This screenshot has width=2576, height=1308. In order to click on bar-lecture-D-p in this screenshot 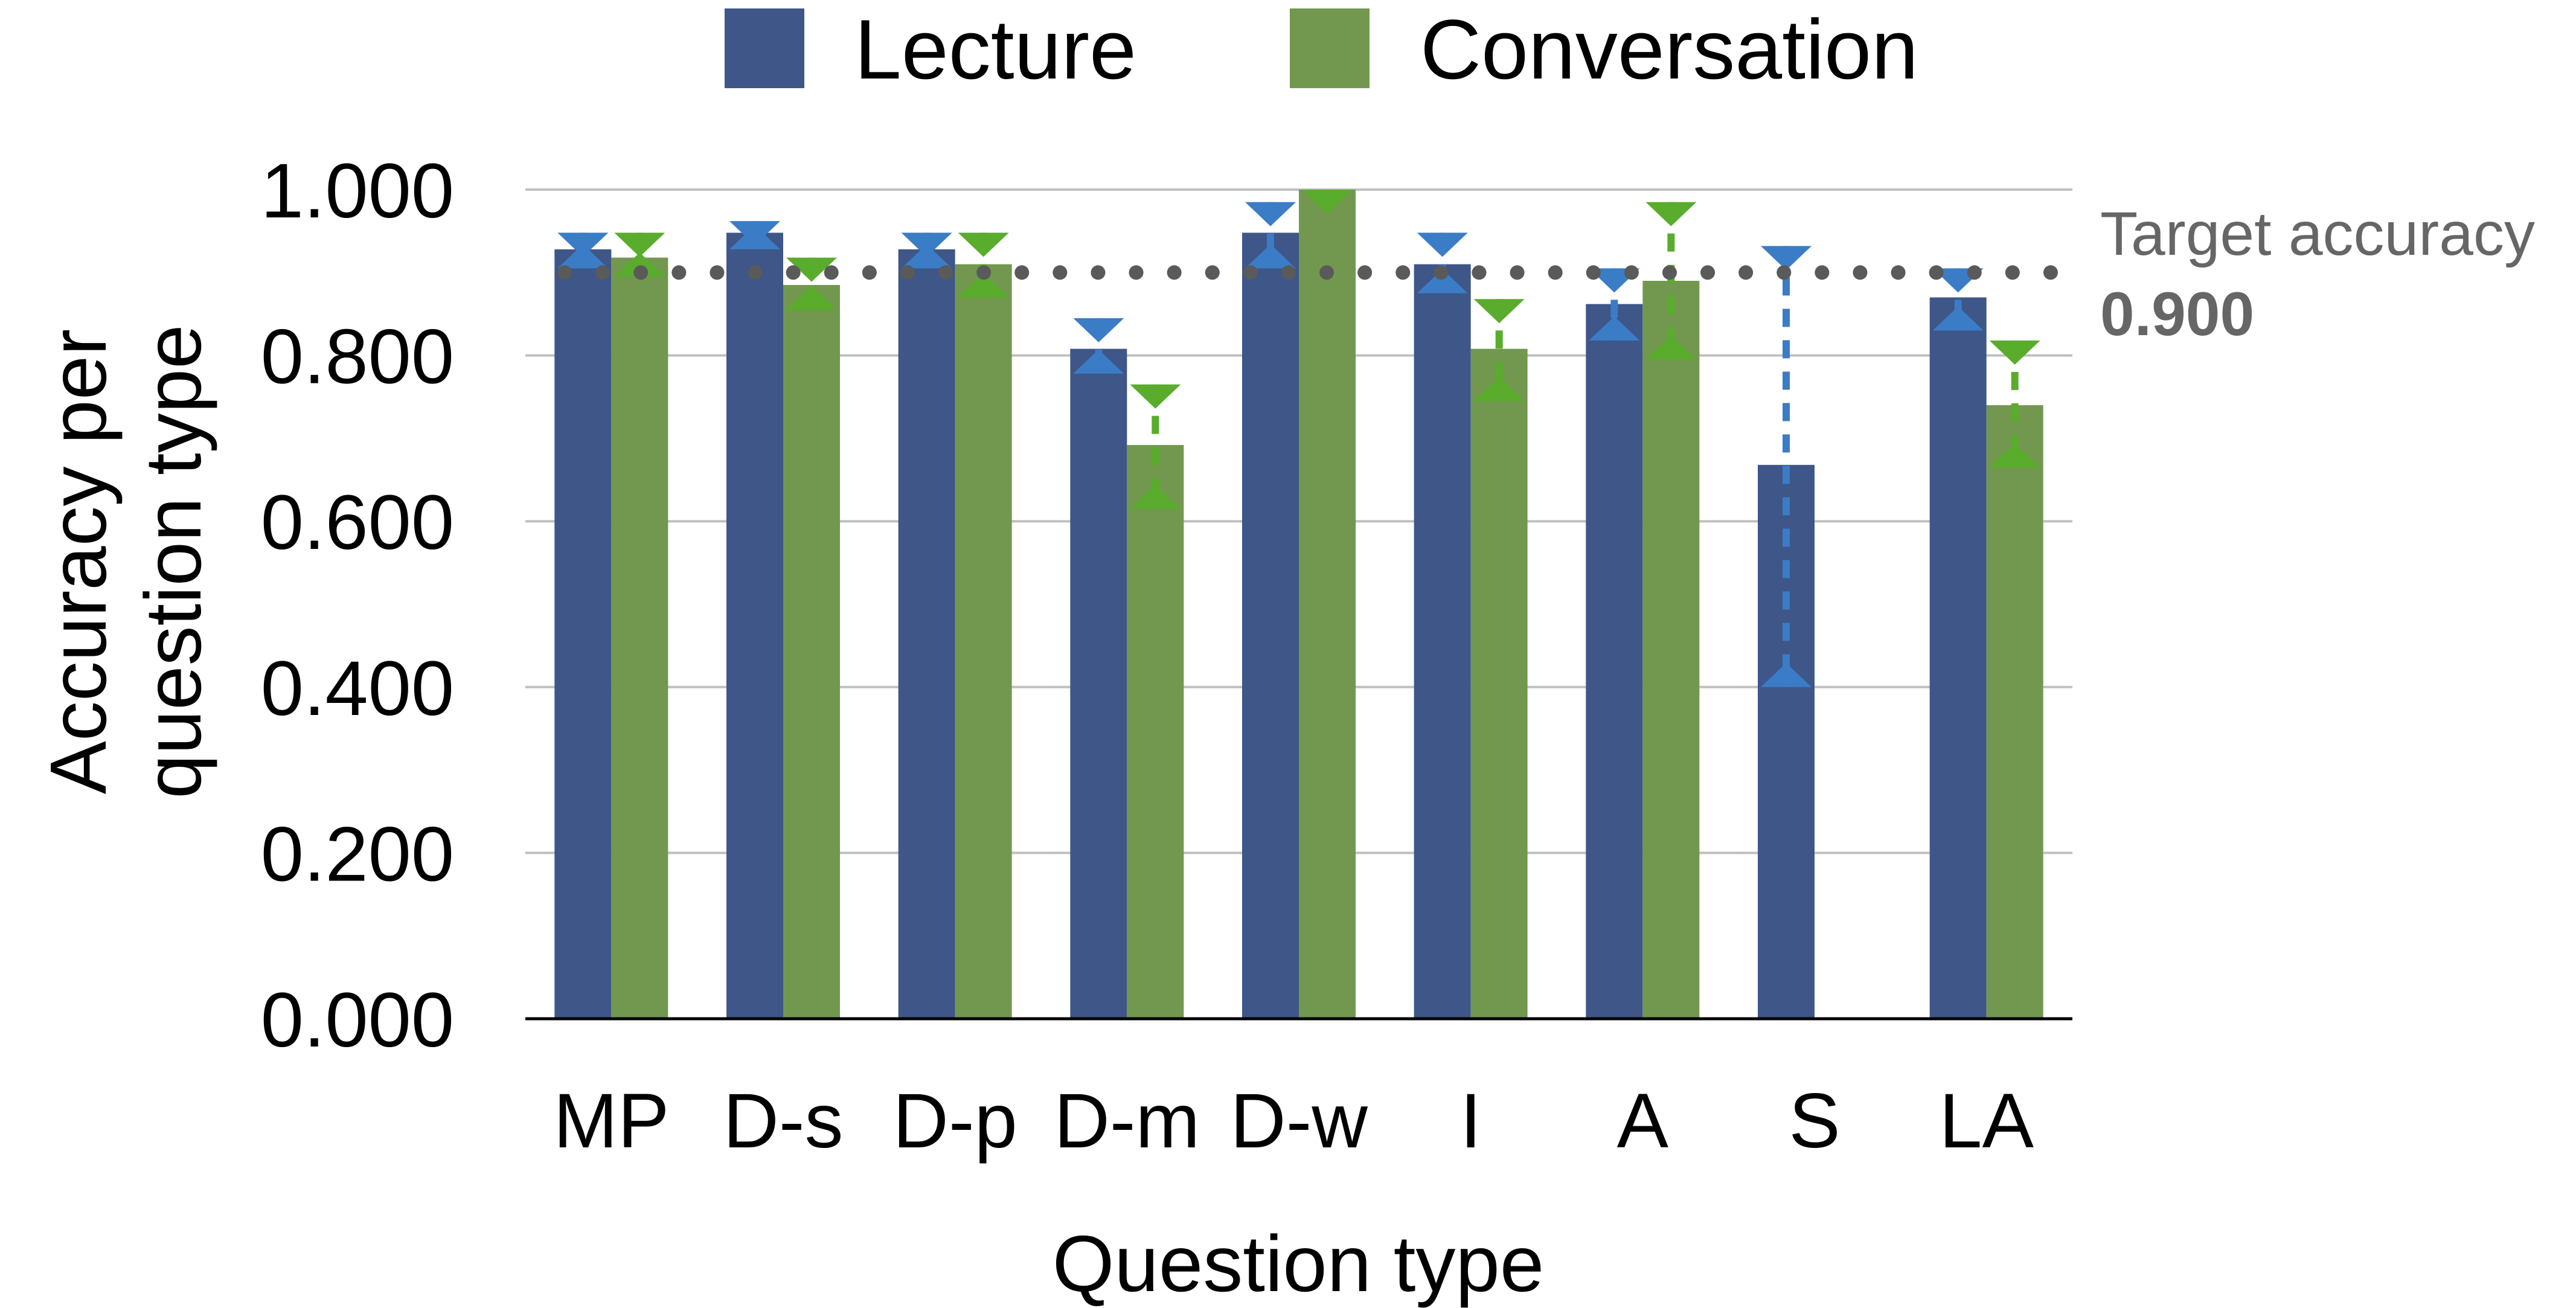, I will do `click(926, 634)`.